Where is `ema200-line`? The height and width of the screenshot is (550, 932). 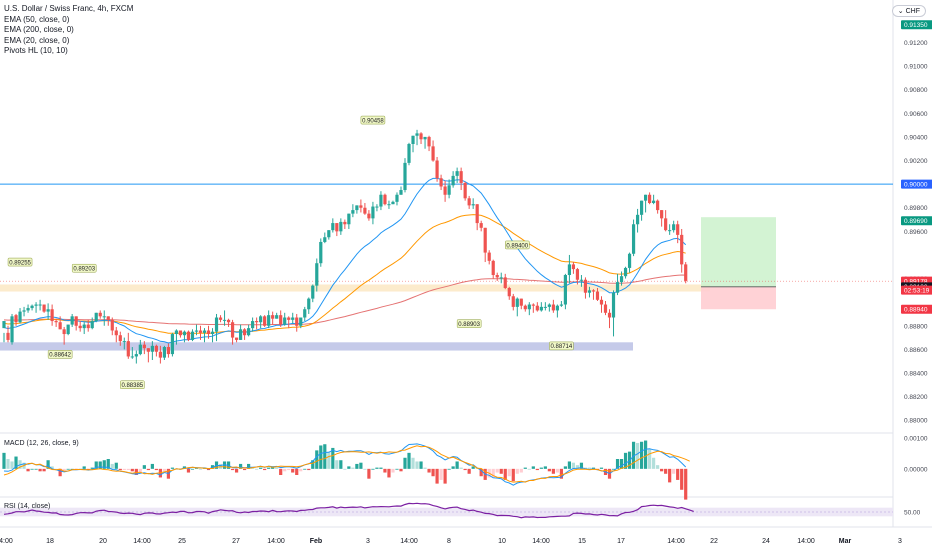
ema200-line is located at coordinates (344, 300).